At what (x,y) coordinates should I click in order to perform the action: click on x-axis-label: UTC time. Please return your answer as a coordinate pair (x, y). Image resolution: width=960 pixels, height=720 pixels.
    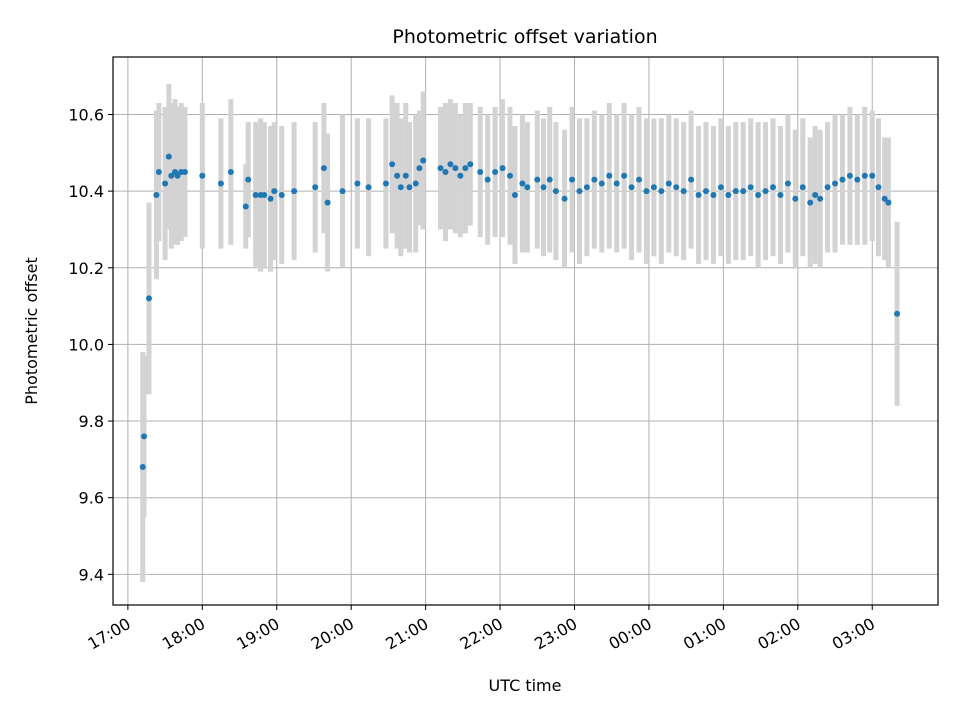
    Looking at the image, I should click on (525, 685).